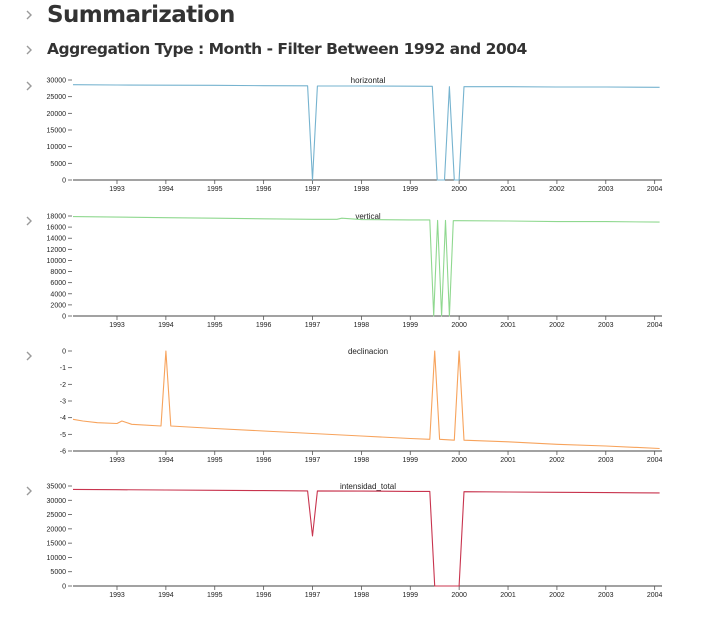 The height and width of the screenshot is (619, 708). What do you see at coordinates (57, 239) in the screenshot?
I see `y-tick-label: 14000` at bounding box center [57, 239].